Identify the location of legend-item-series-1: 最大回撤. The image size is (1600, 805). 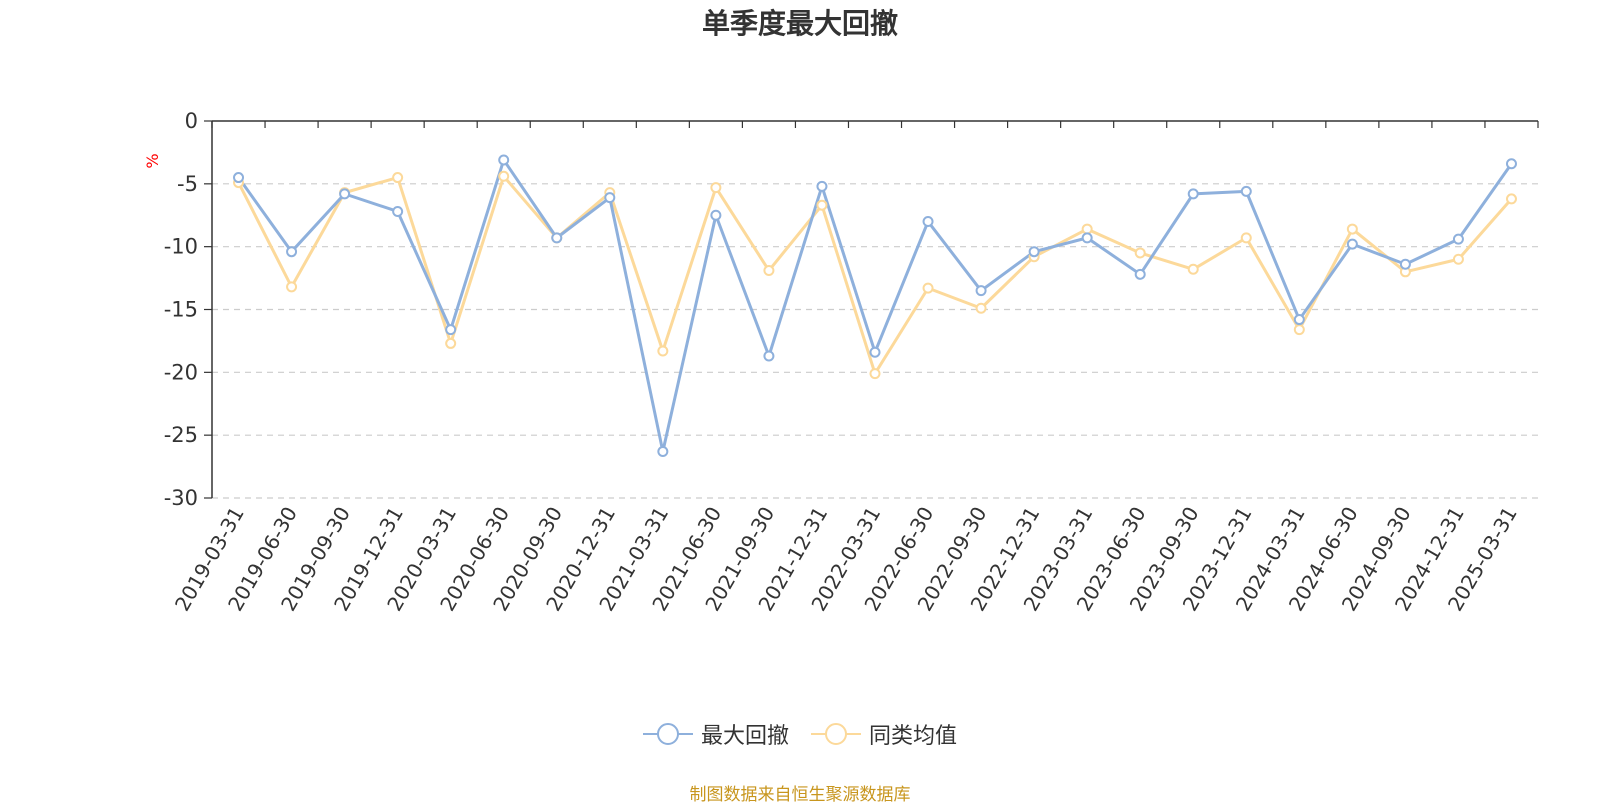
(715, 734).